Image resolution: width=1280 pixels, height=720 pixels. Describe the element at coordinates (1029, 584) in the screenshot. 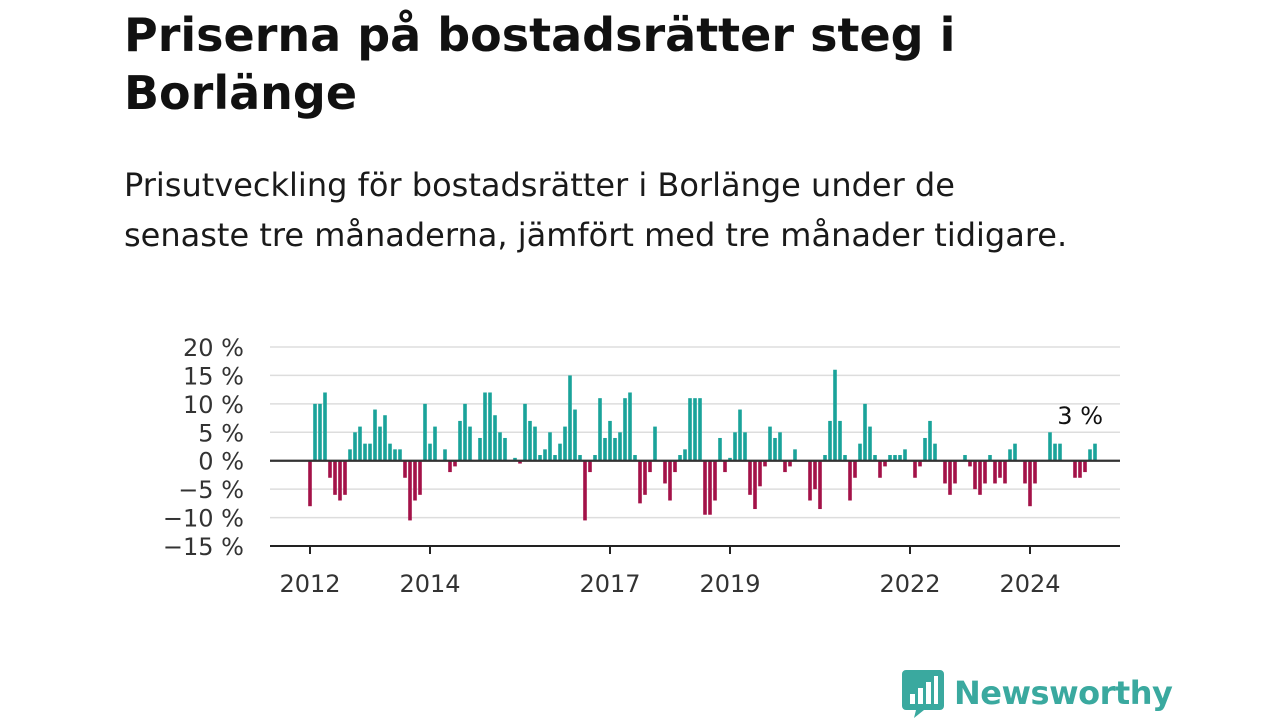

I see `x-tick-label: 2024` at that location.